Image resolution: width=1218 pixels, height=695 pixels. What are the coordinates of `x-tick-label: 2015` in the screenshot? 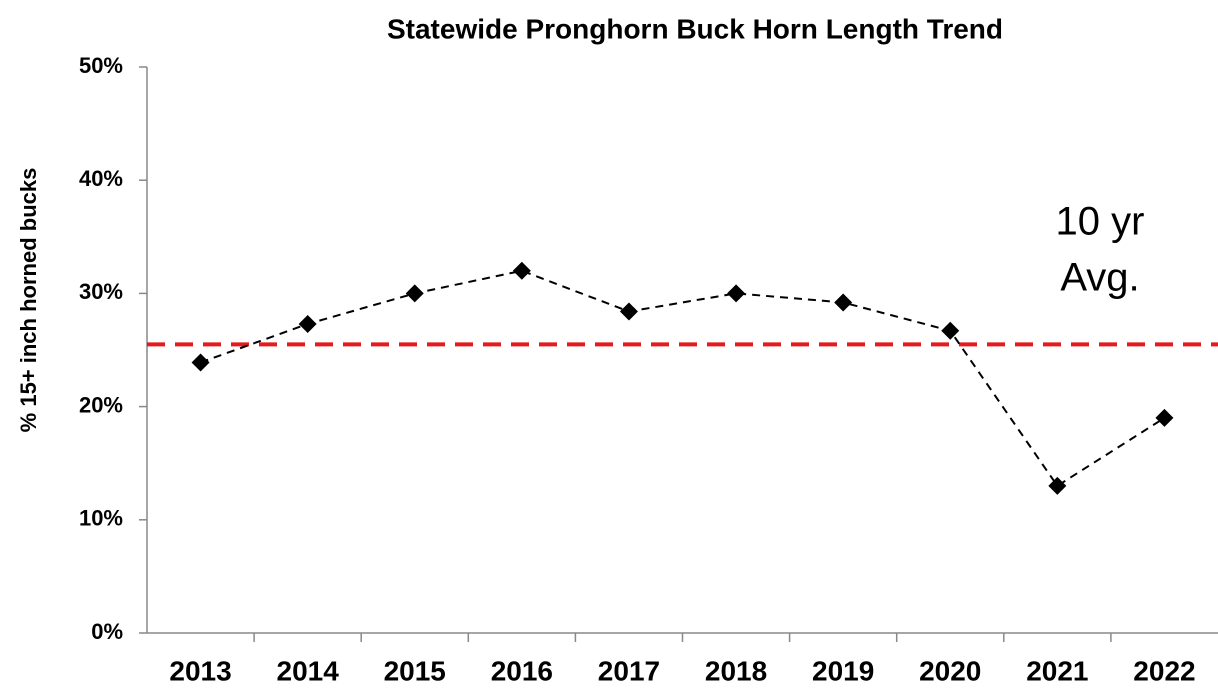 It's located at (415, 670).